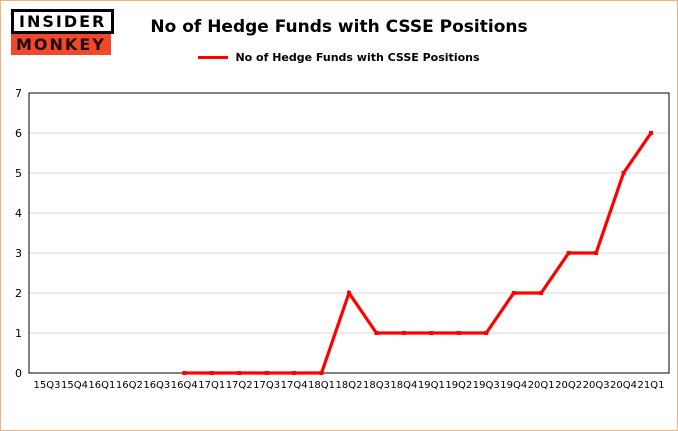  What do you see at coordinates (18, 293) in the screenshot?
I see `svg-text: 2` at bounding box center [18, 293].